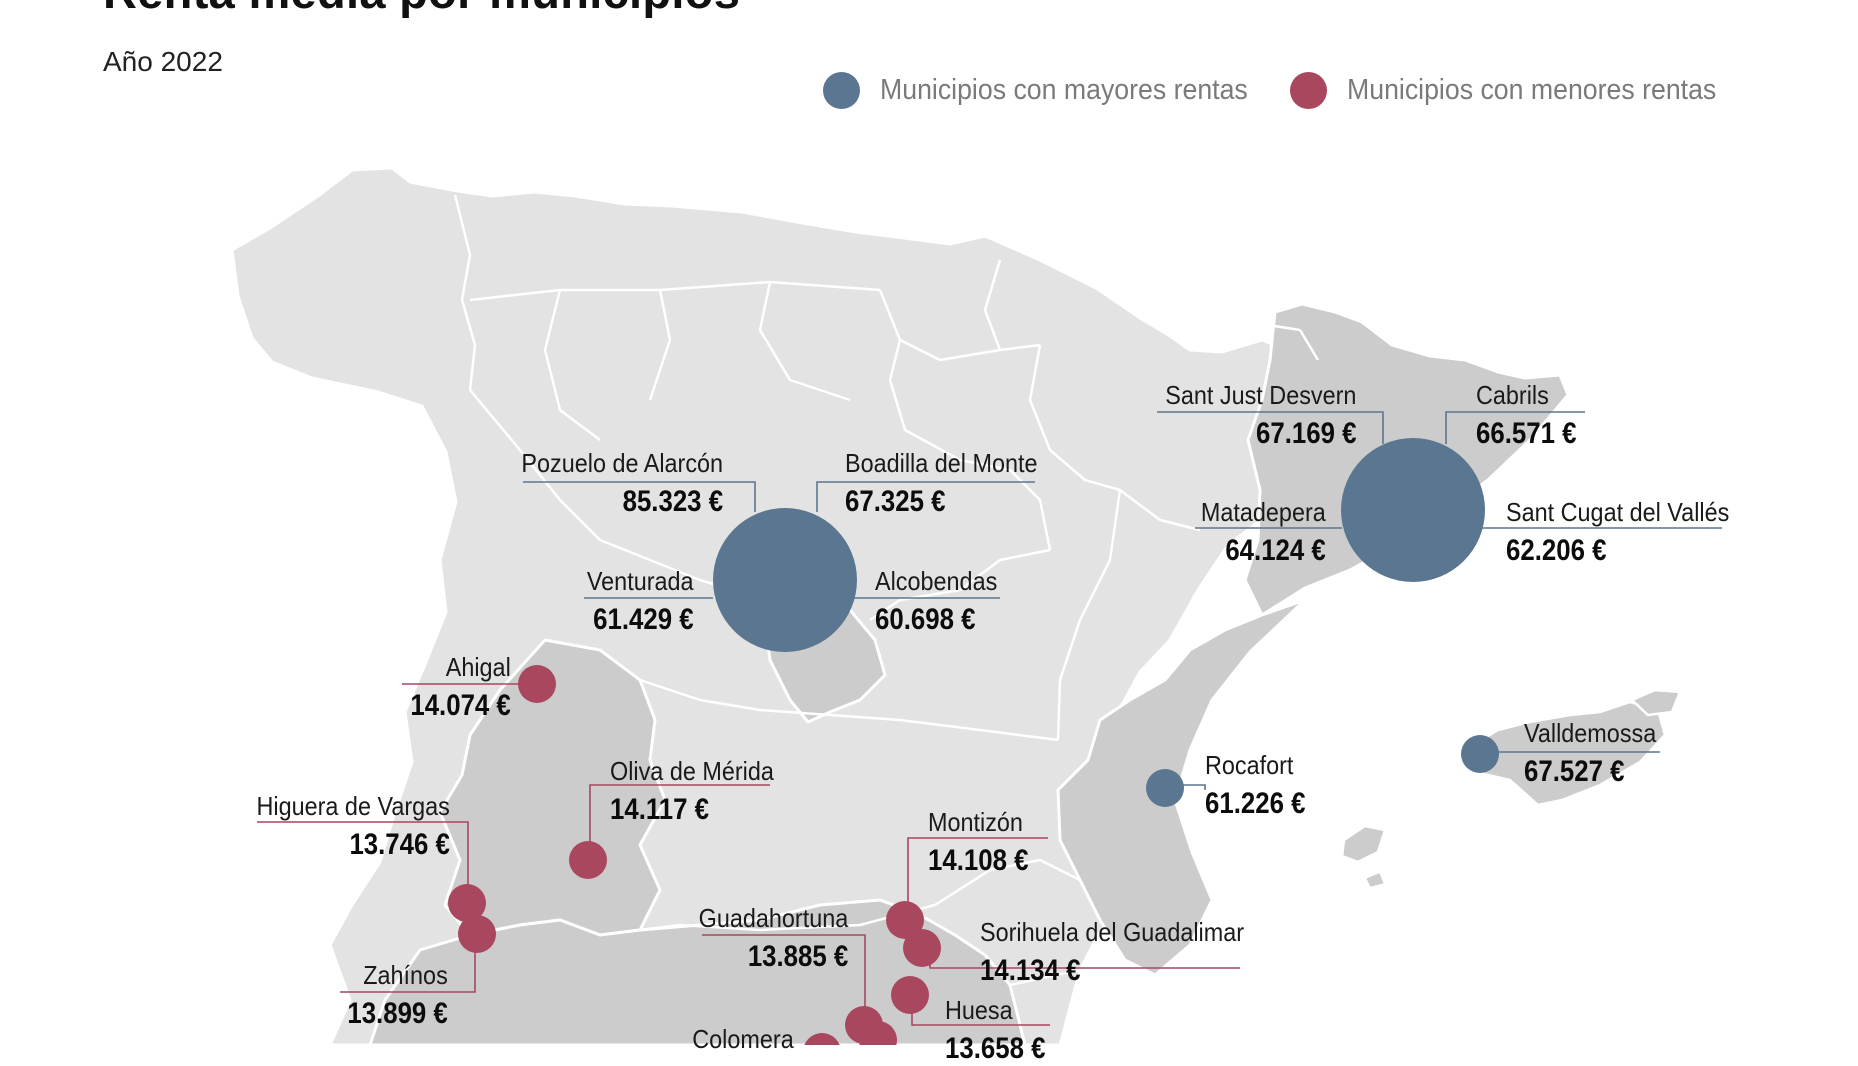 The height and width of the screenshot is (1066, 1858). What do you see at coordinates (537, 684) in the screenshot?
I see `ahigal-bubble` at bounding box center [537, 684].